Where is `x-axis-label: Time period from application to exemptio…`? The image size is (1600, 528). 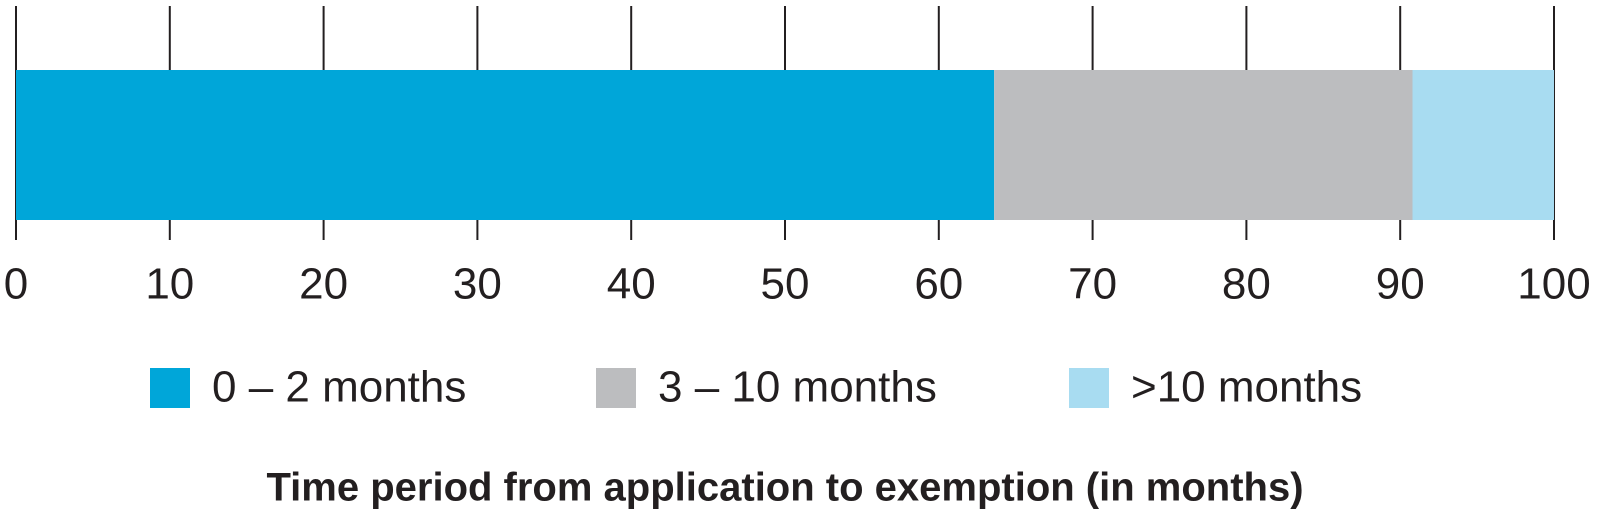 x-axis-label: Time period from application to exemptio… is located at coordinates (784, 488).